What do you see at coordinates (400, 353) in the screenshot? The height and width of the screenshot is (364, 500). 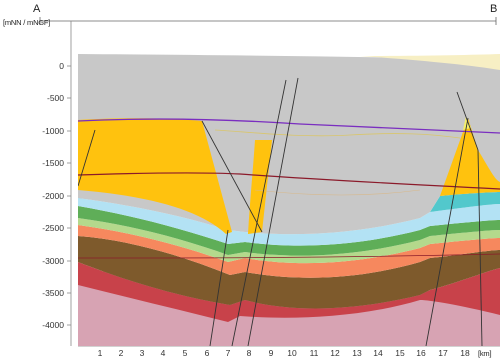 I see `x-tick-label: 15` at bounding box center [400, 353].